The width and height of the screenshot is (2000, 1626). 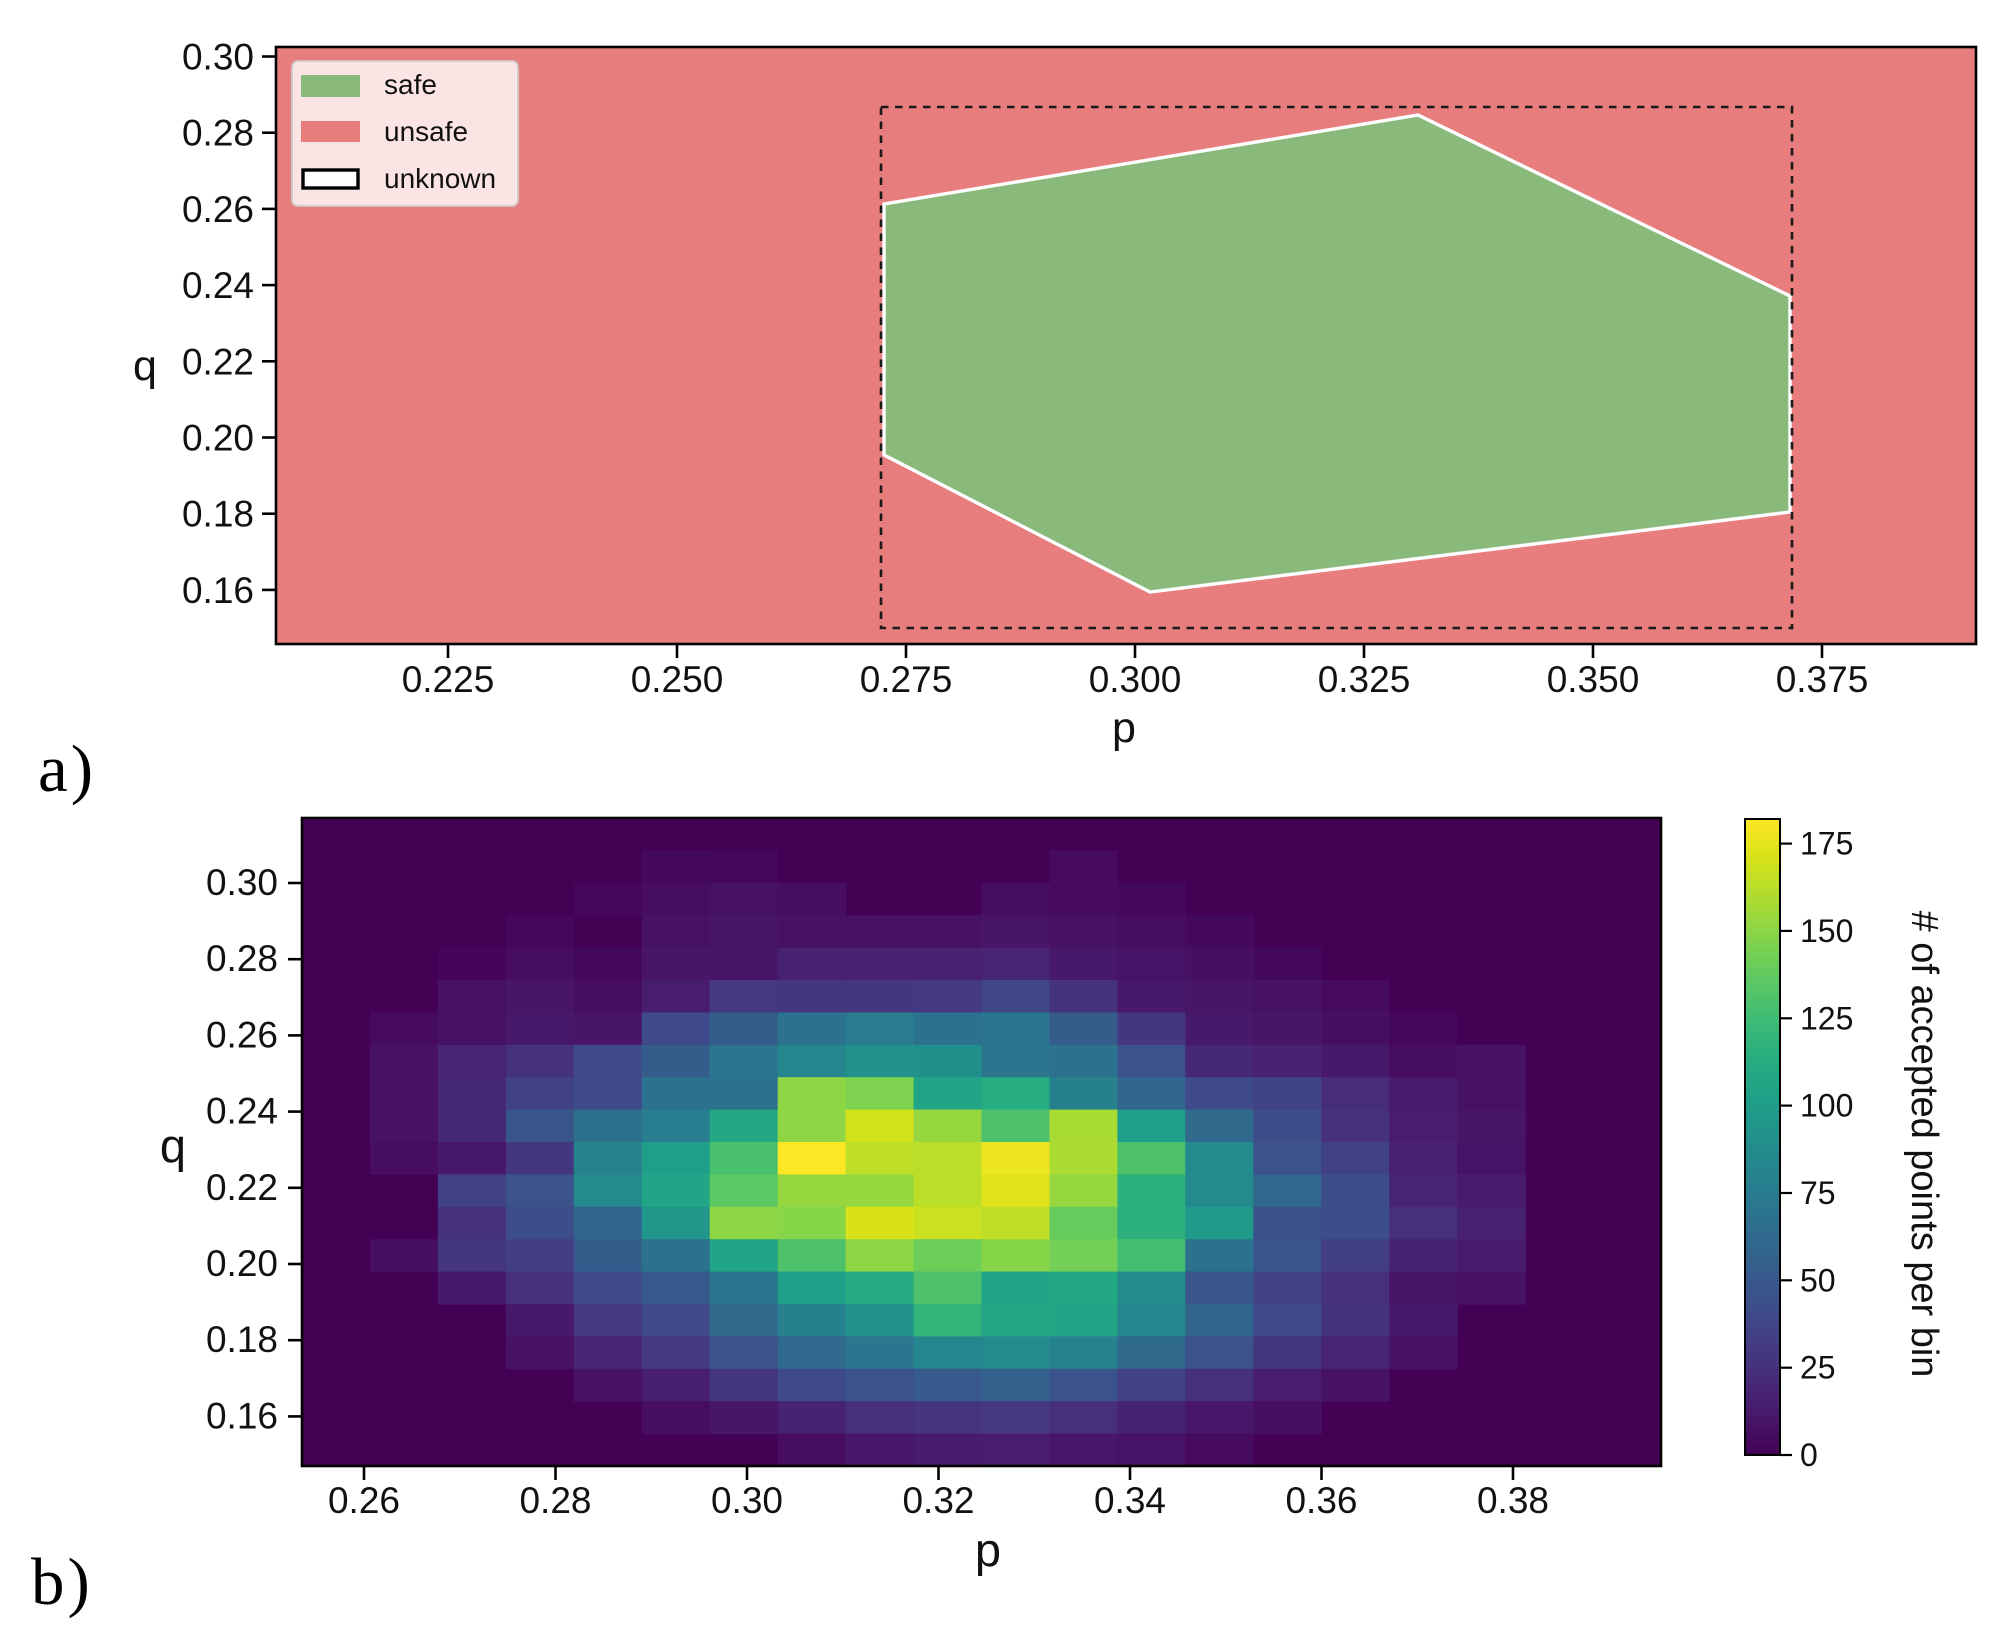 I want to click on svg-text: 0.300, so click(x=1135, y=679).